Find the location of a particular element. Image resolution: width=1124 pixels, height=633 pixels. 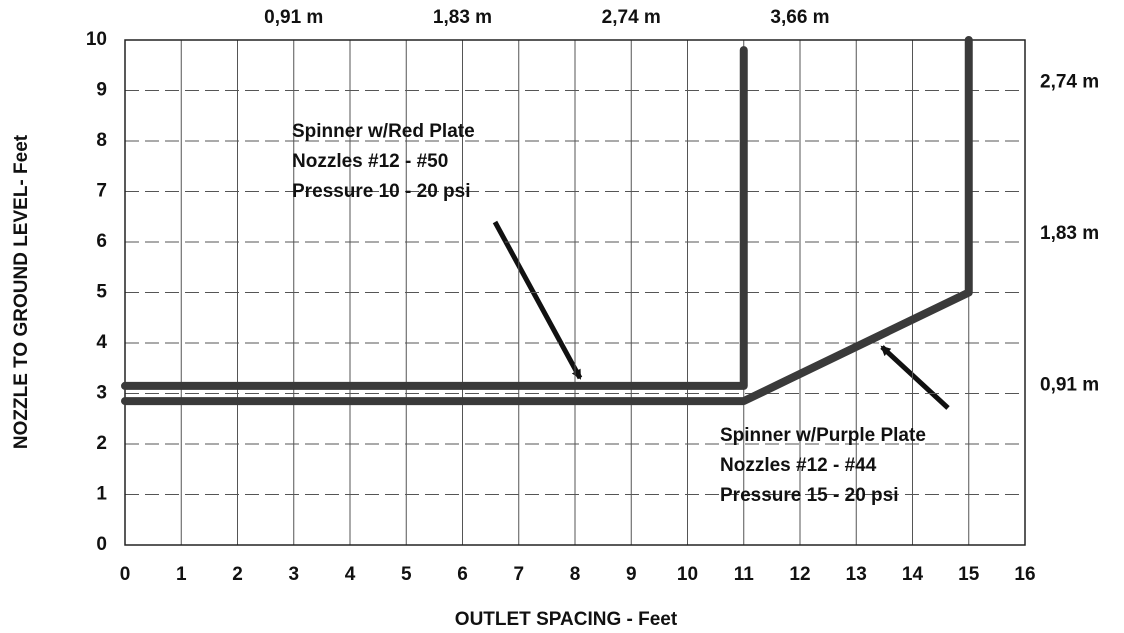

y-tick-label: 1 is located at coordinates (101, 494).